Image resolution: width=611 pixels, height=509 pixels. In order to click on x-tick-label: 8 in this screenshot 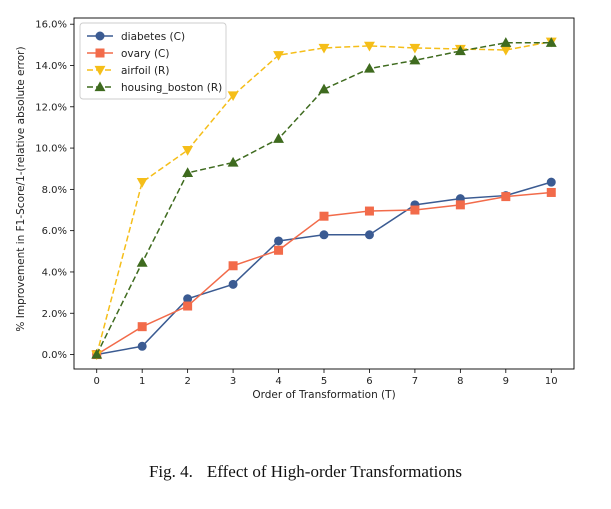, I will do `click(460, 381)`.